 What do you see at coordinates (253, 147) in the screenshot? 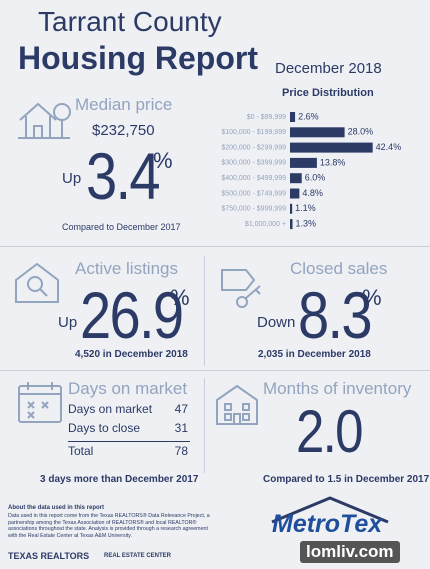
I see `category-label: $200,000 - $299,999` at bounding box center [253, 147].